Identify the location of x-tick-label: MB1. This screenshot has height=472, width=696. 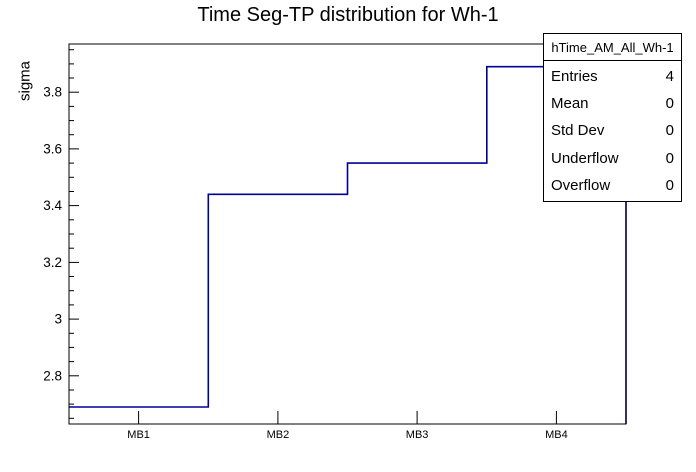
(138, 435).